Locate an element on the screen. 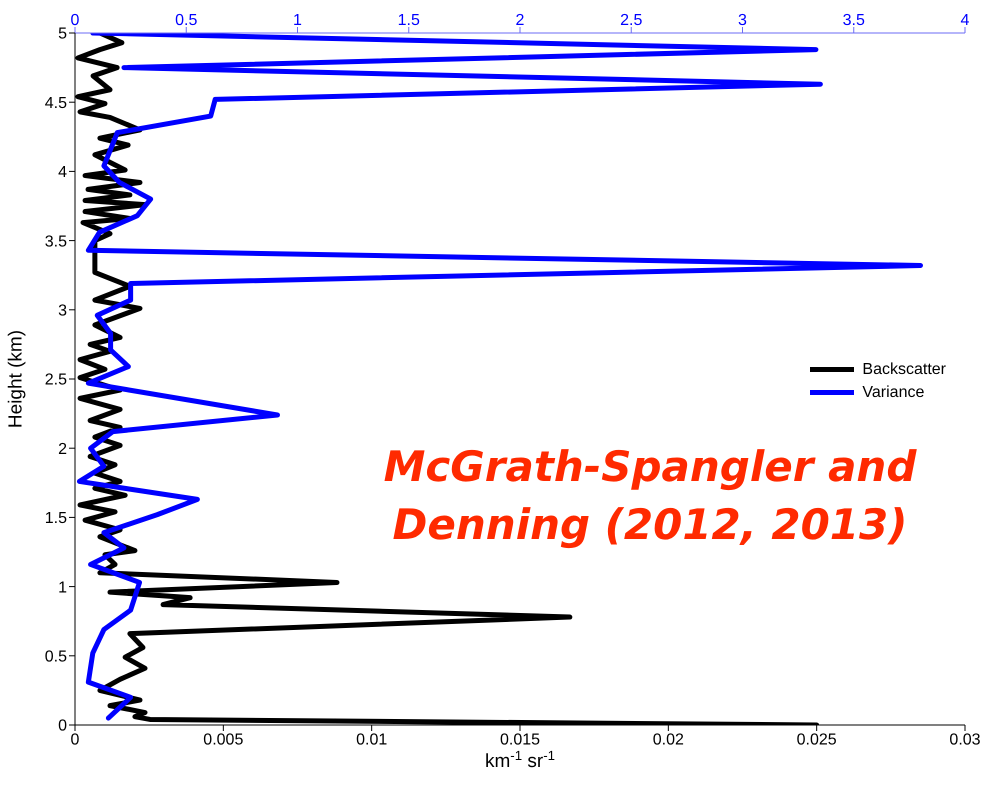 The image size is (986, 792). x2-tick-label: 0.5 is located at coordinates (186, 20).